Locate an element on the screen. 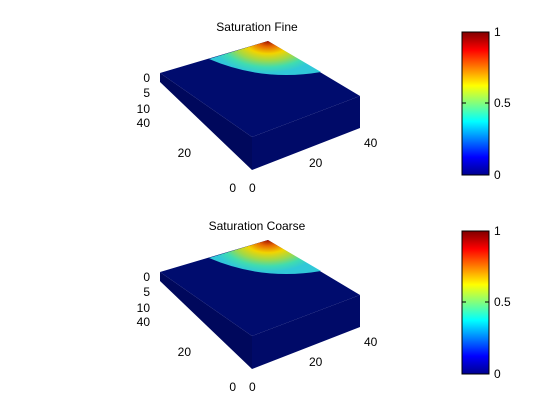  chart-title: Saturation Fine is located at coordinates (257, 27).